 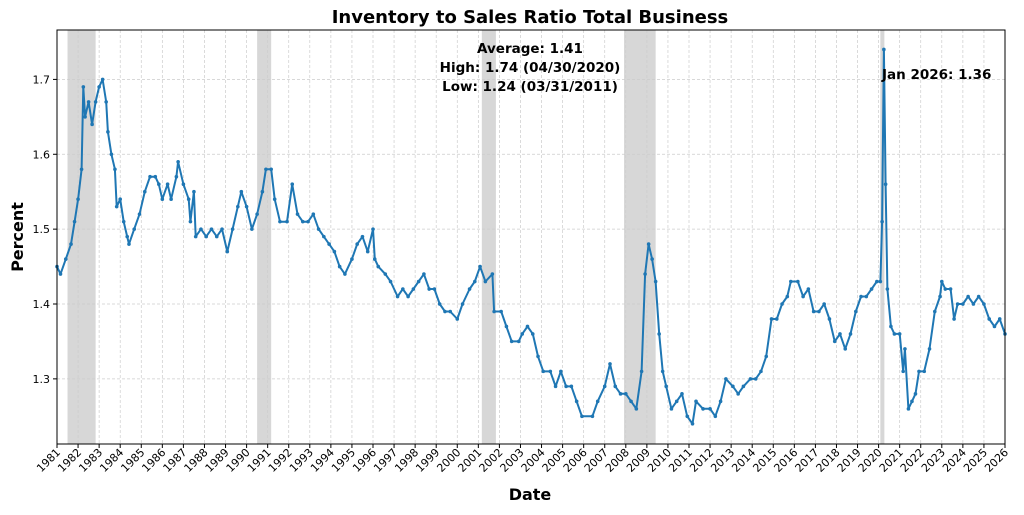 I want to click on y-tick-label: 1.5, so click(x=42, y=229).